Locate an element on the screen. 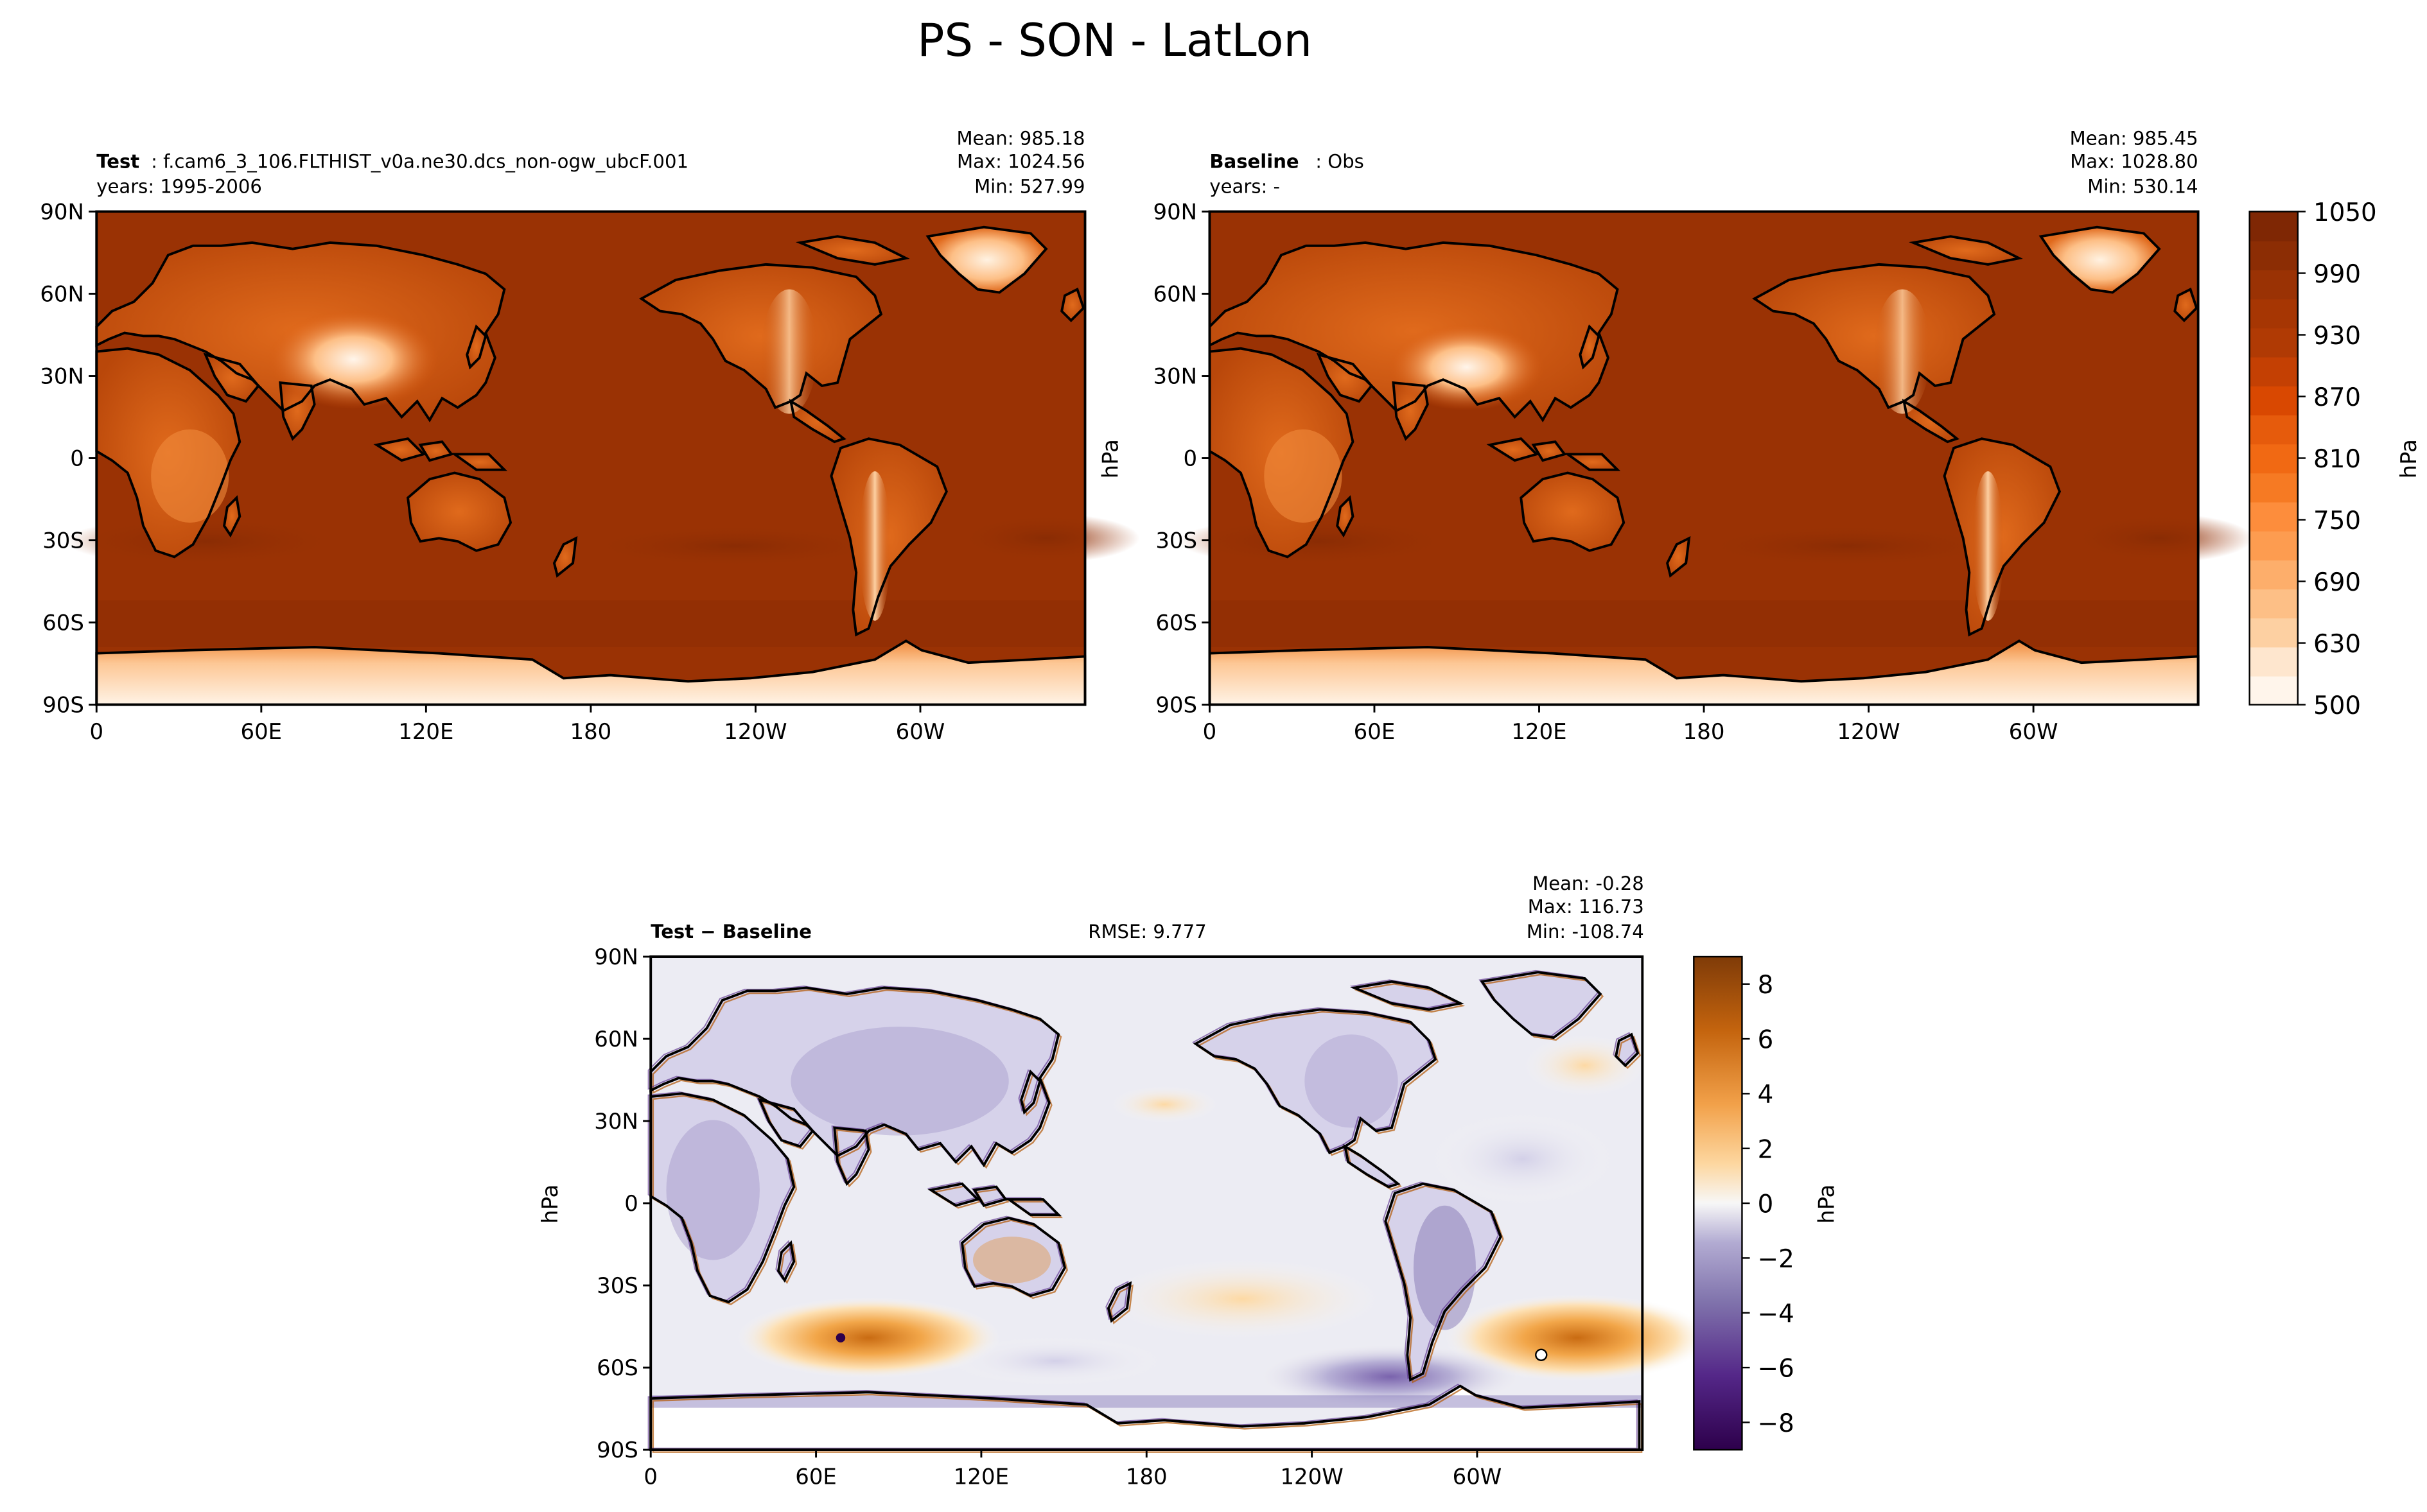 The height and width of the screenshot is (1512, 2427). diff-colorbar-fill is located at coordinates (1718, 1203).